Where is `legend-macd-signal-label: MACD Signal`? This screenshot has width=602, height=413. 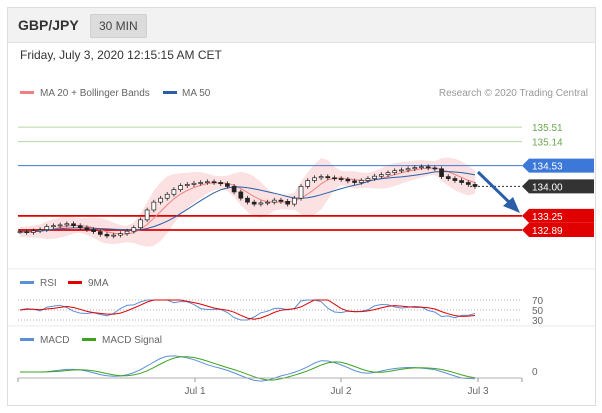
legend-macd-signal-label: MACD Signal is located at coordinates (132, 340).